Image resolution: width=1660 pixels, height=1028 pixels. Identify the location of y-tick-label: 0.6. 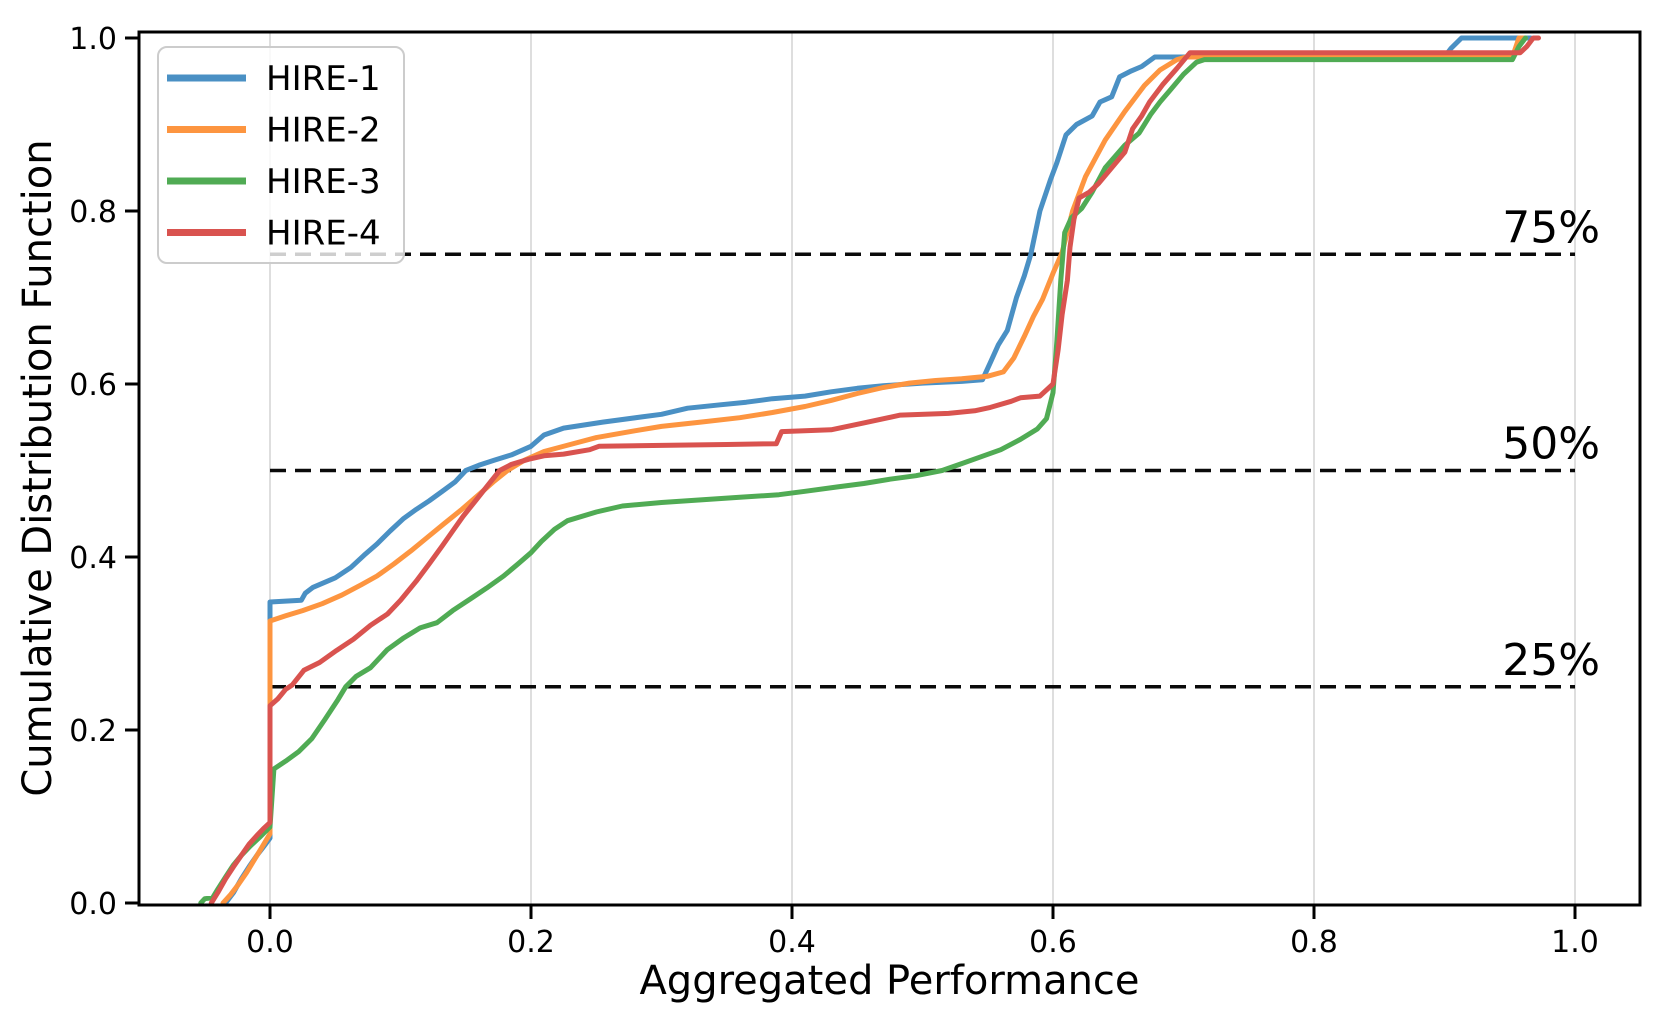
(93, 385).